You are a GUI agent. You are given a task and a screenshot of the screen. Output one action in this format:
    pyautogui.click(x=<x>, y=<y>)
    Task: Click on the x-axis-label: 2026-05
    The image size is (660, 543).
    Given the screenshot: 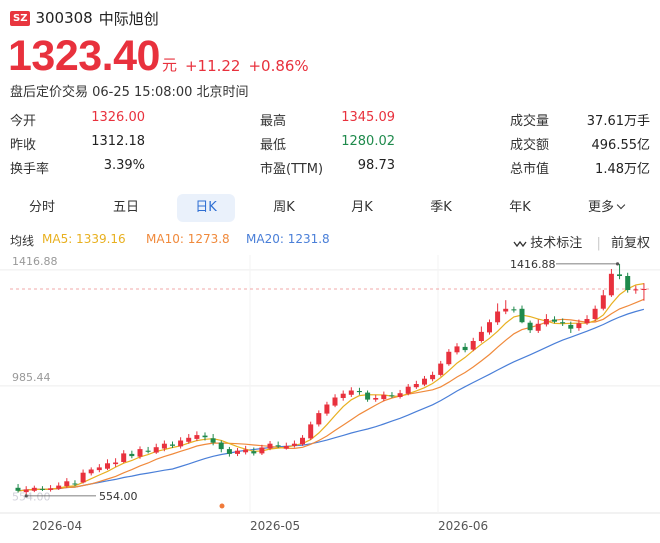 What is the action you would take?
    pyautogui.click(x=275, y=526)
    